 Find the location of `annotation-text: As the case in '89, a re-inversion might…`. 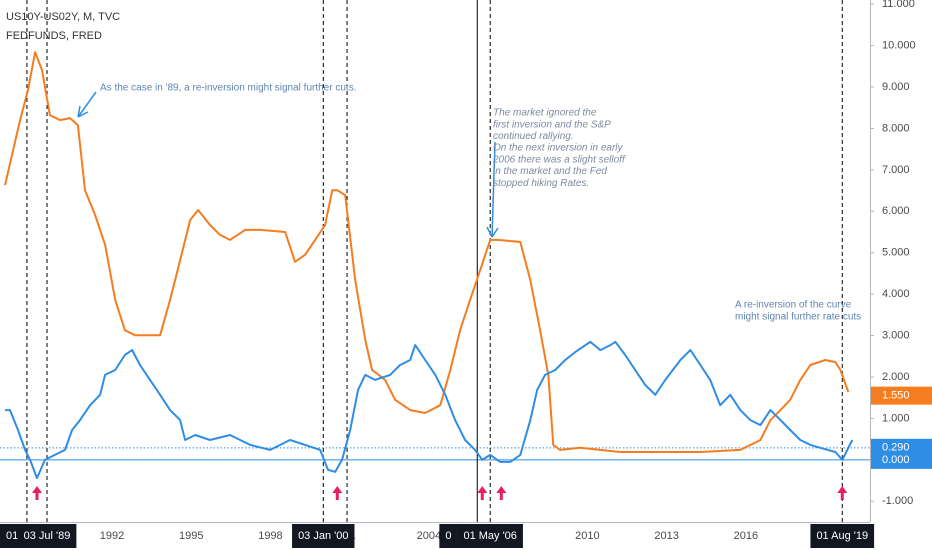

annotation-text: As the case in '89, a re-inversion might… is located at coordinates (228, 88).